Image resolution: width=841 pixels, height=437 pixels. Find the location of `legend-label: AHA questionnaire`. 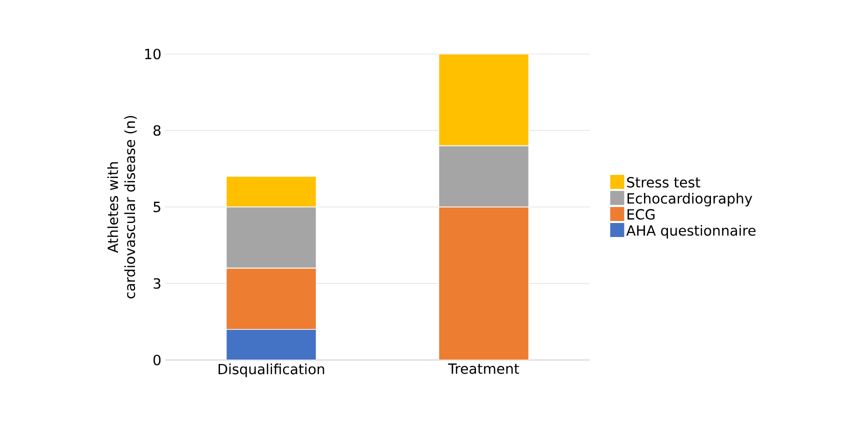

legend-label: AHA questionnaire is located at coordinates (691, 231).